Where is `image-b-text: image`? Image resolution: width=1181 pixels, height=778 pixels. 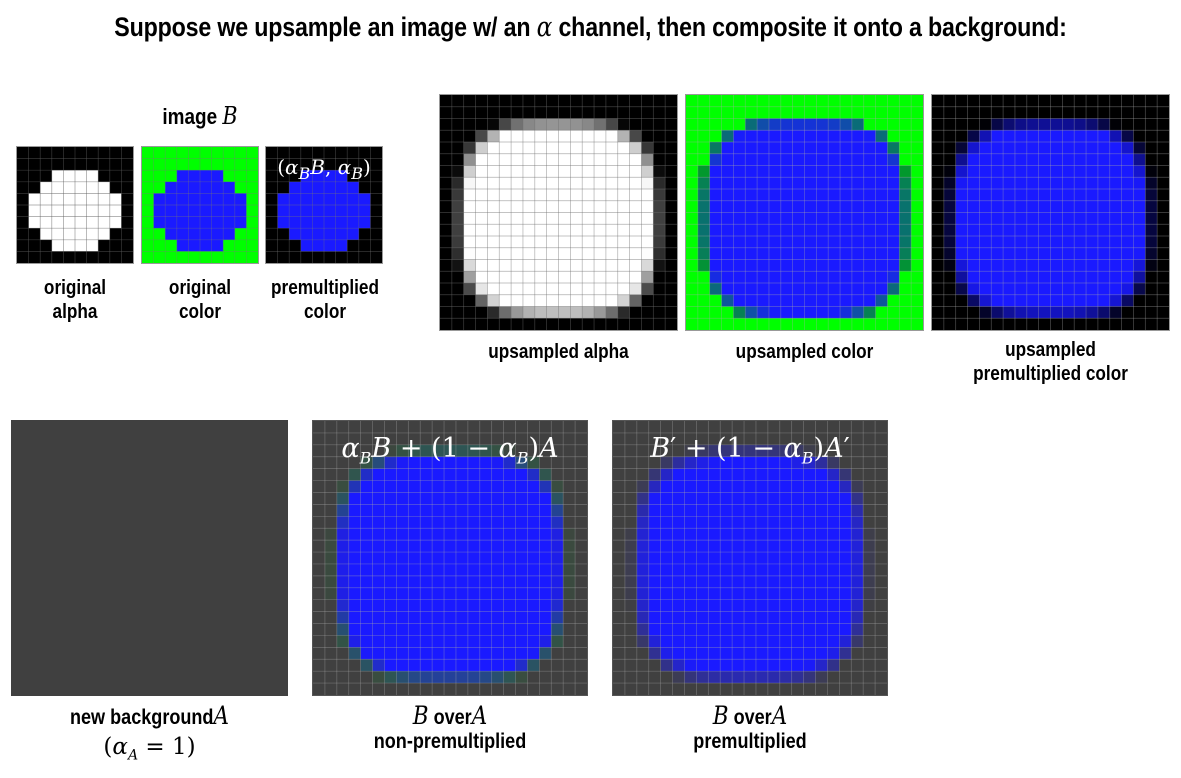 image-b-text: image is located at coordinates (190, 116).